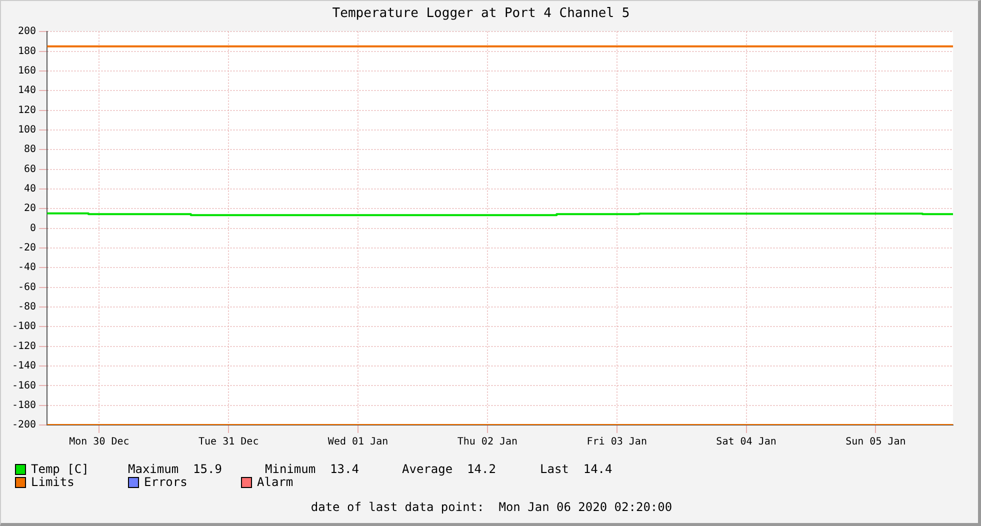 The height and width of the screenshot is (526, 981). I want to click on text: Minimum 13.4, so click(312, 469).